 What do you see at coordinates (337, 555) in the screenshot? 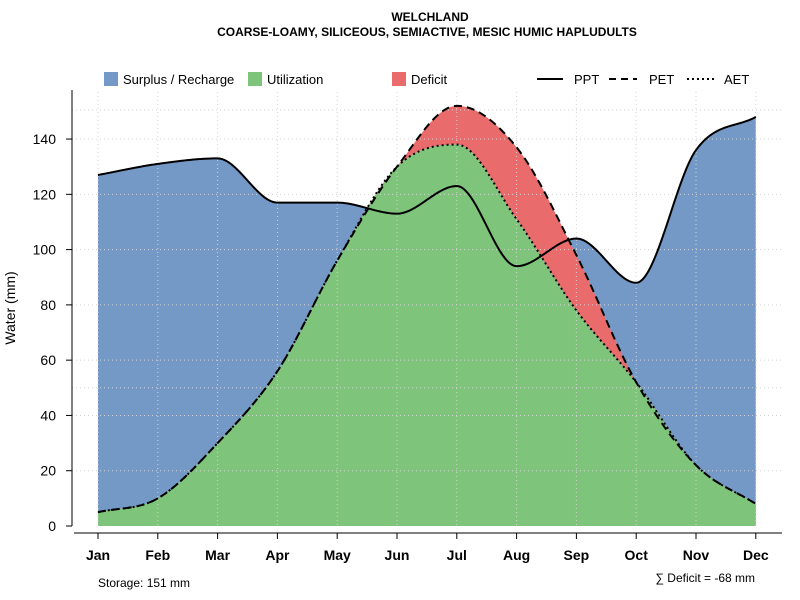
I see `x-tick-label-may: May` at bounding box center [337, 555].